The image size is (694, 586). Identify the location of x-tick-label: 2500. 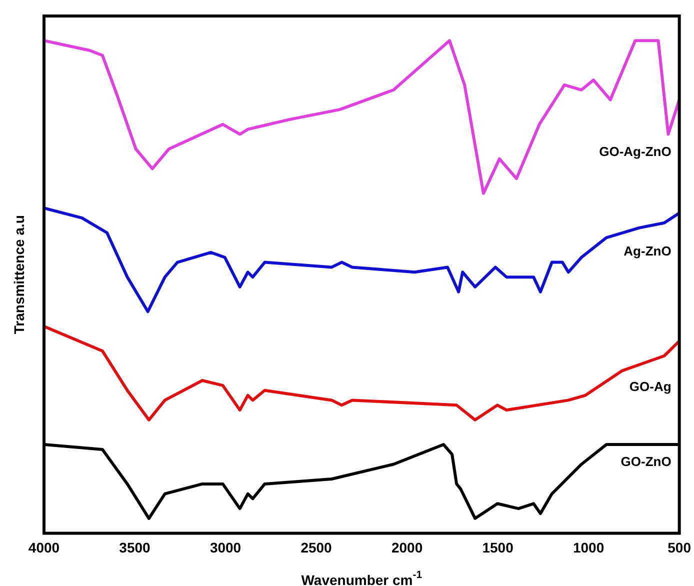
(316, 547).